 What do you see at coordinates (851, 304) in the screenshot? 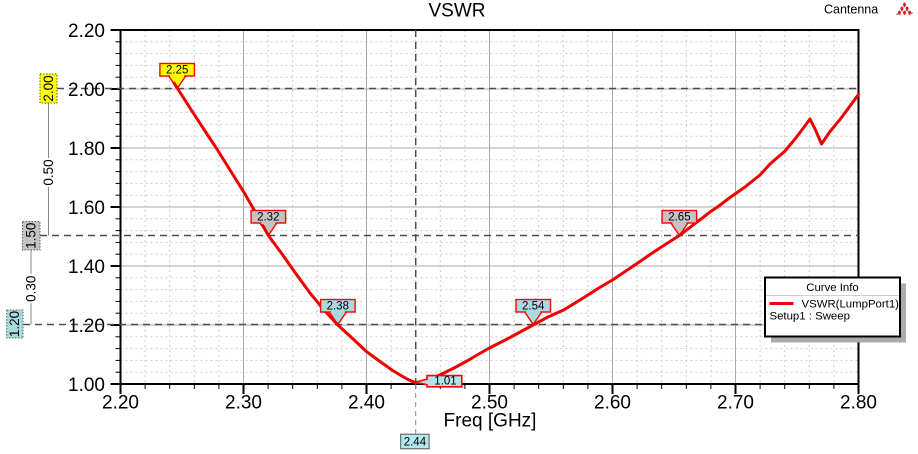
I see `svg-text: VSWR(LumpPort1)` at bounding box center [851, 304].